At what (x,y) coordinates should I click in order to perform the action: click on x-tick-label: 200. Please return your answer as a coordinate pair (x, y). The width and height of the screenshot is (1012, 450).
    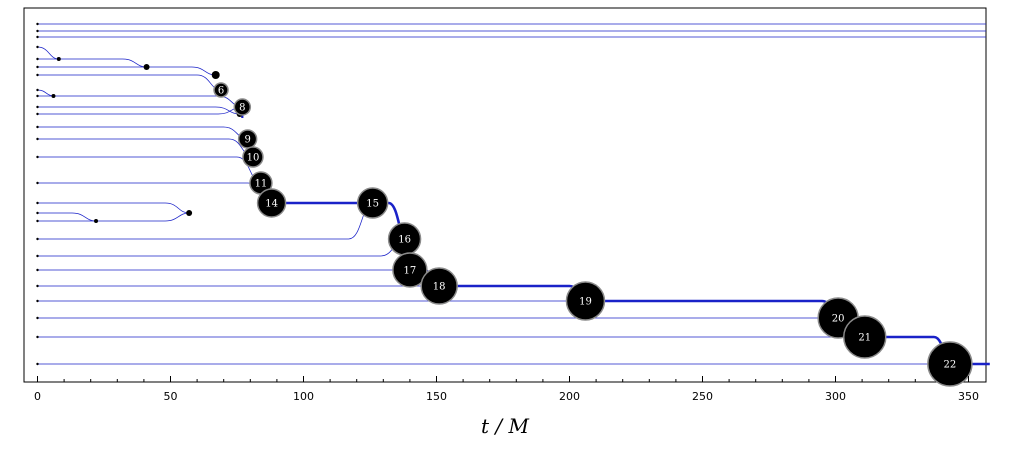
    Looking at the image, I should click on (569, 396).